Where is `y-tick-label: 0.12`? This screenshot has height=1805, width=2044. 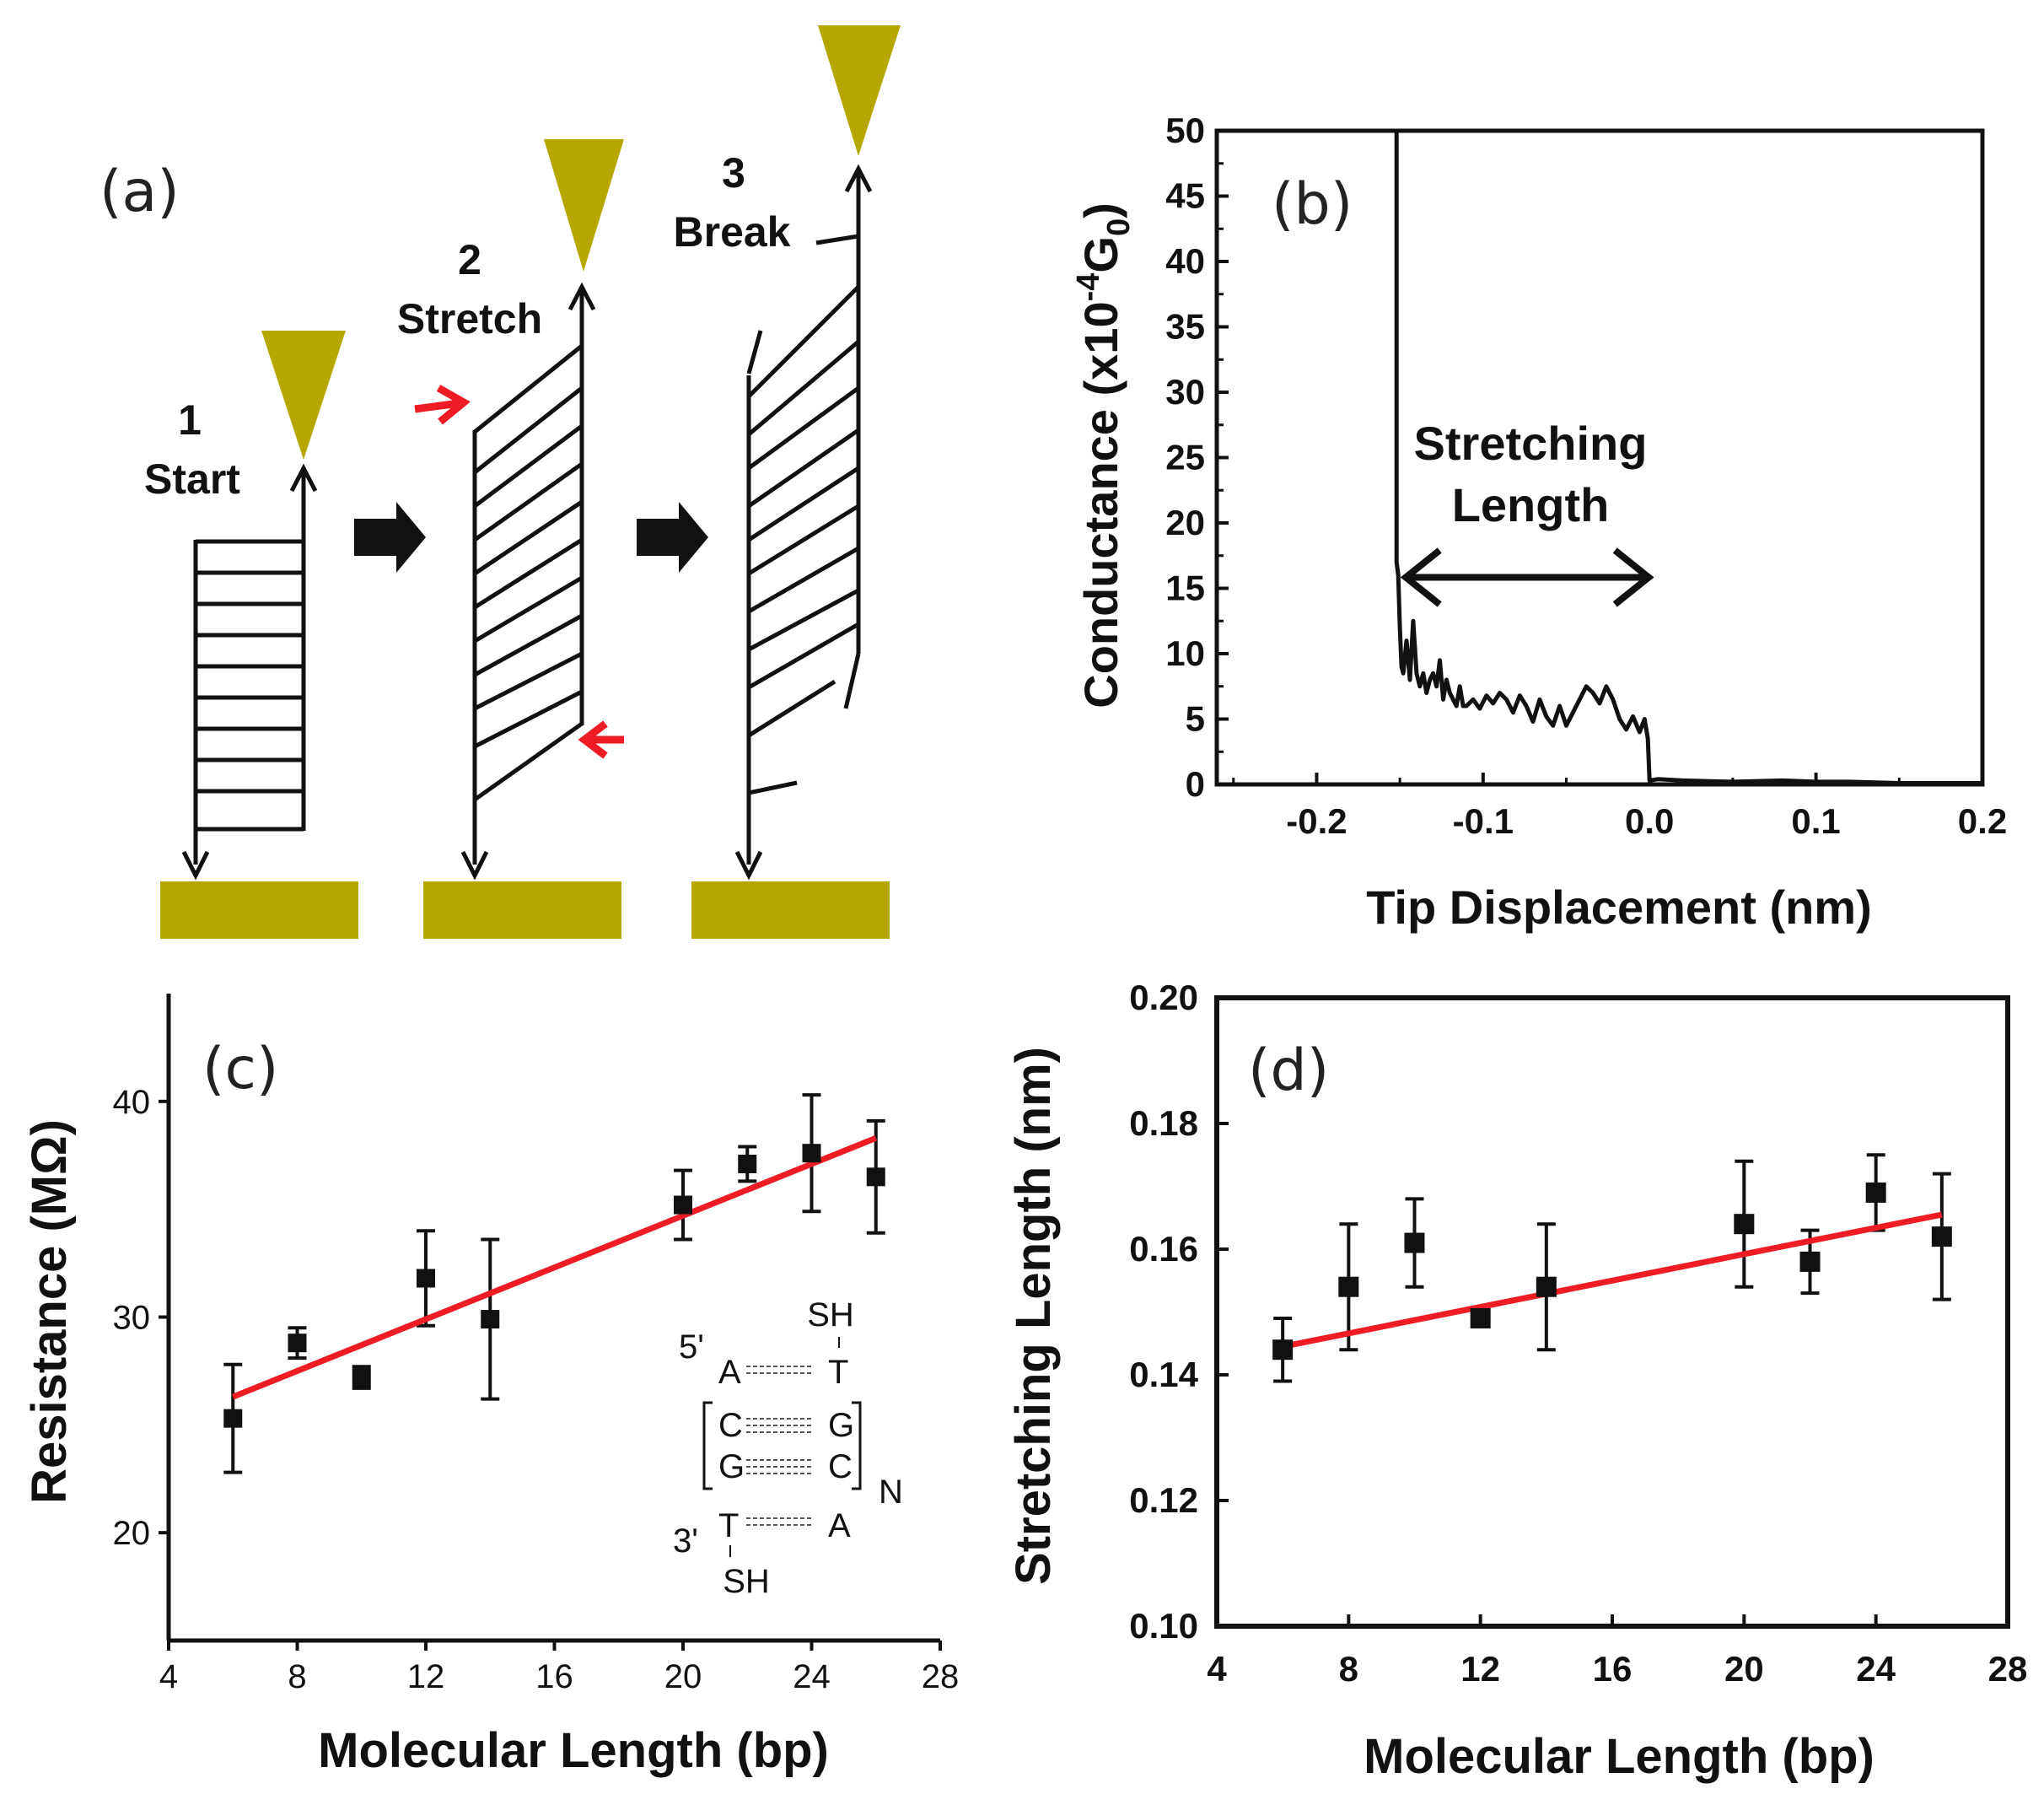 y-tick-label: 0.12 is located at coordinates (1164, 1500).